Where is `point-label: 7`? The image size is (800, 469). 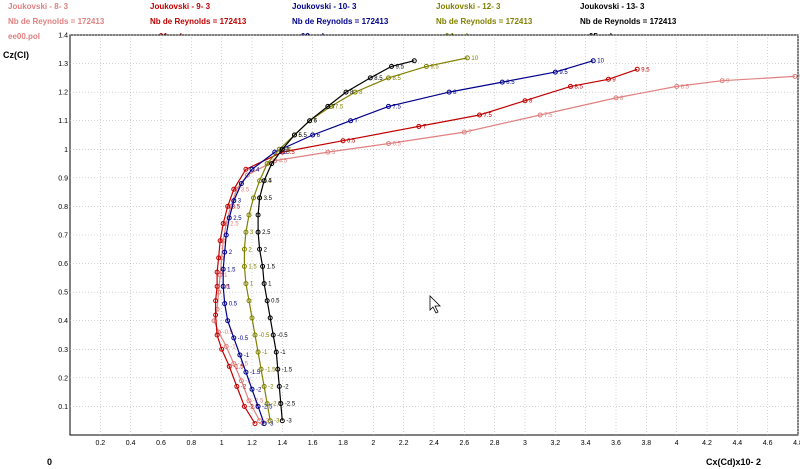 point-label: 7 is located at coordinates (470, 133).